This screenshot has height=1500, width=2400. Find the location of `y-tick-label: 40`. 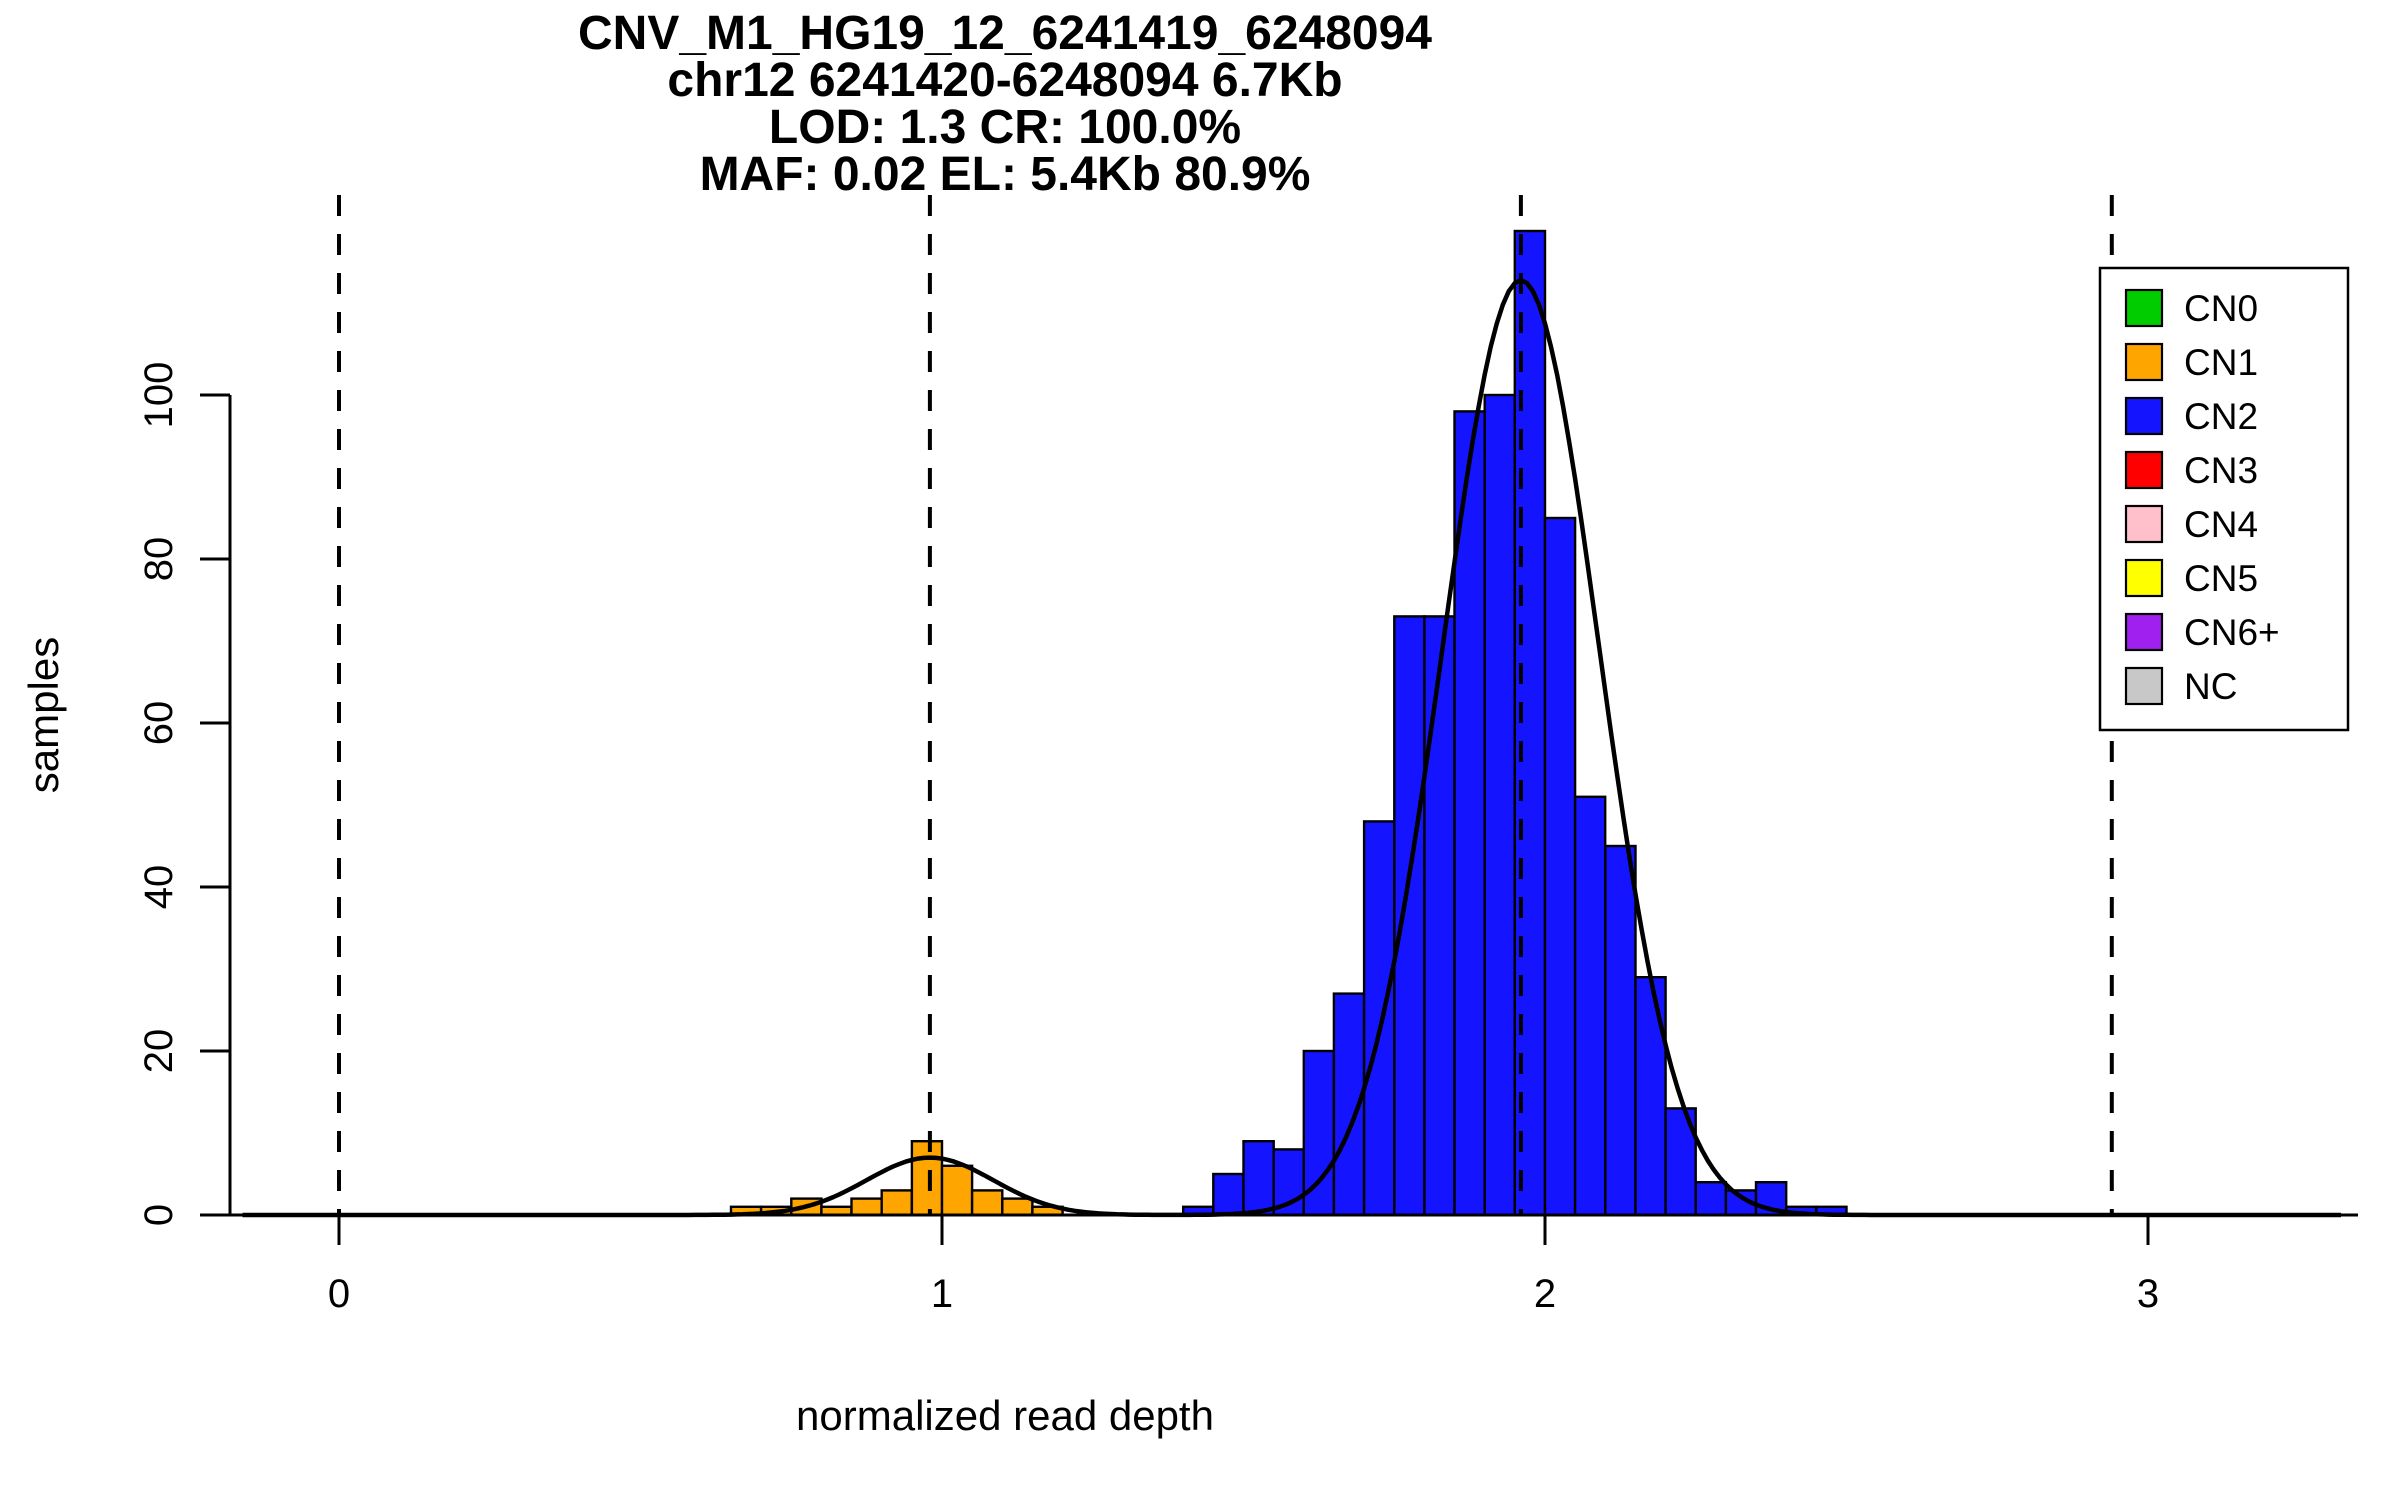

y-tick-label: 40 is located at coordinates (159, 887).